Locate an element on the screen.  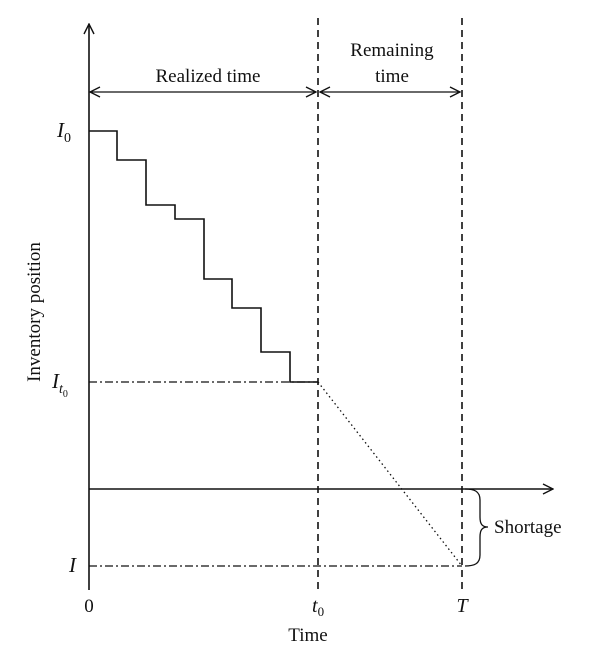
shortage-brace is located at coordinates (476, 527).